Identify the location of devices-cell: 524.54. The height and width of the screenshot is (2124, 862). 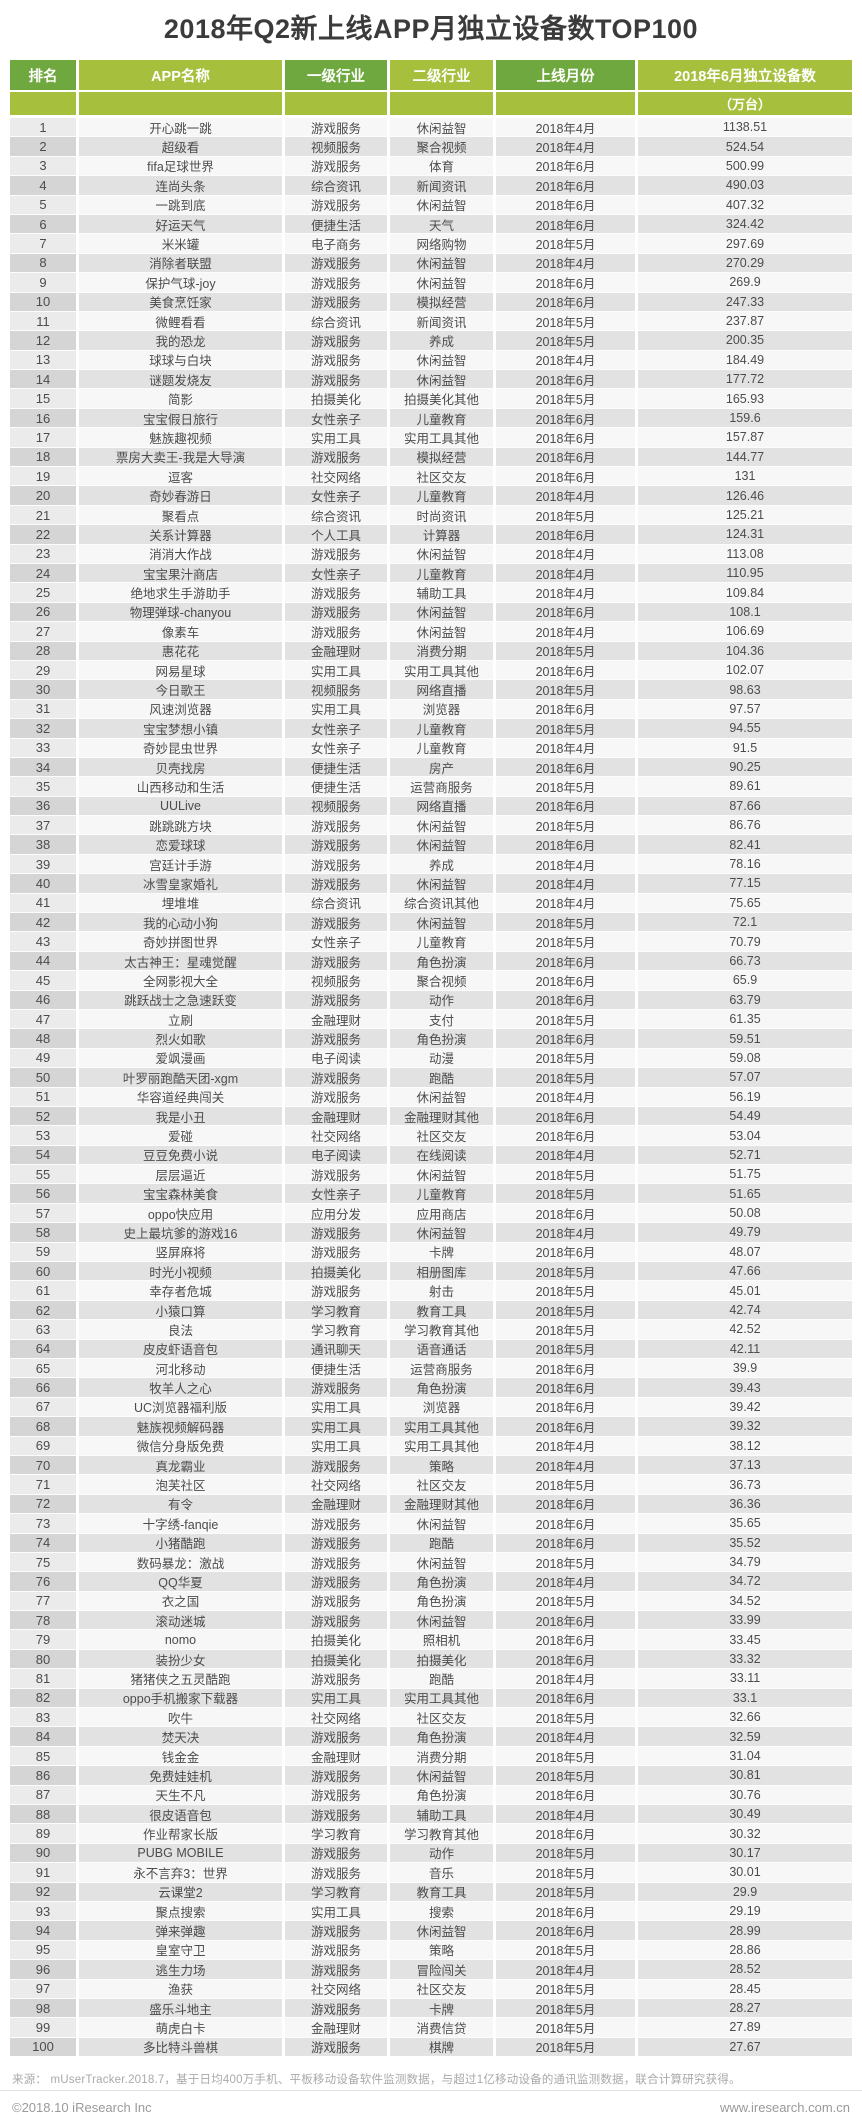
(745, 147).